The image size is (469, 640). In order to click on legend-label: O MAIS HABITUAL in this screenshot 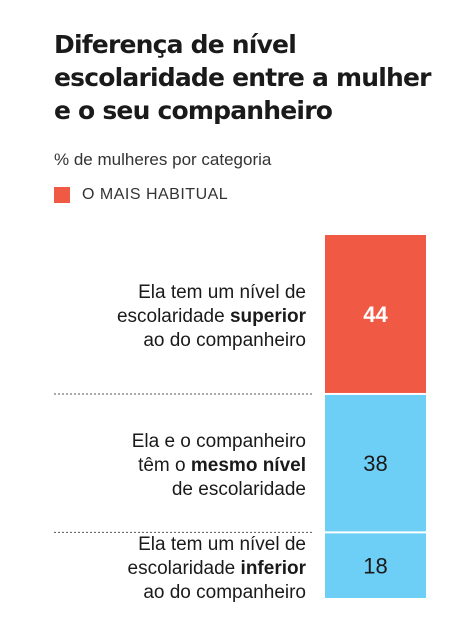, I will do `click(155, 194)`.